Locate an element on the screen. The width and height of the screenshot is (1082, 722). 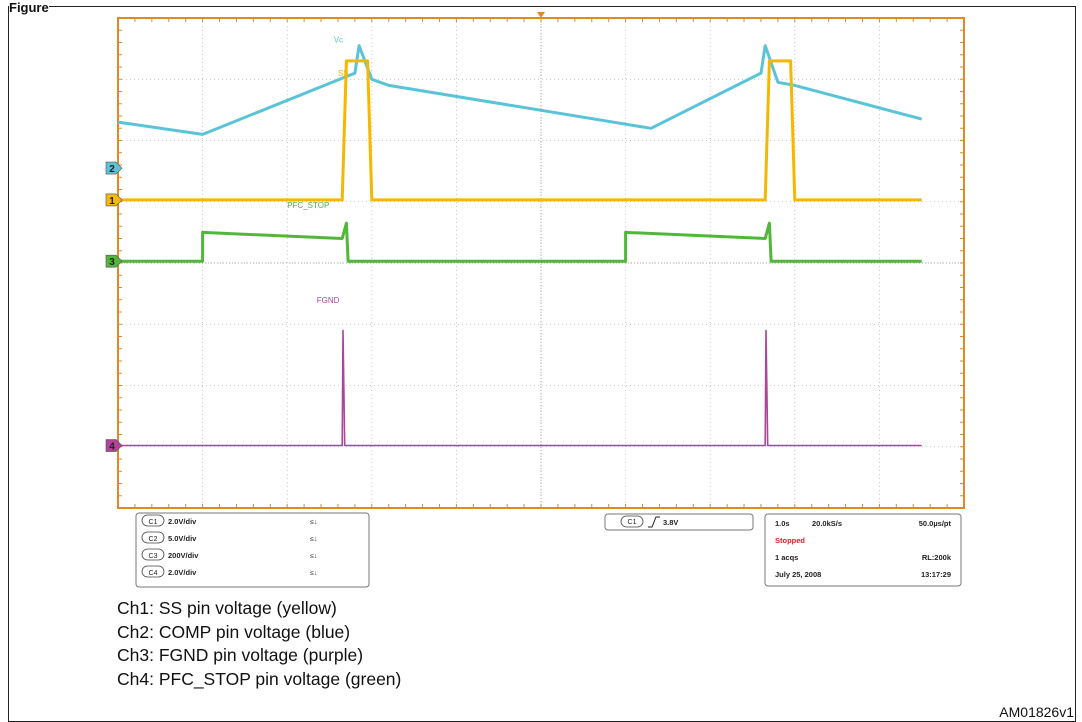
ground-marker-4: 4 is located at coordinates (114, 446).